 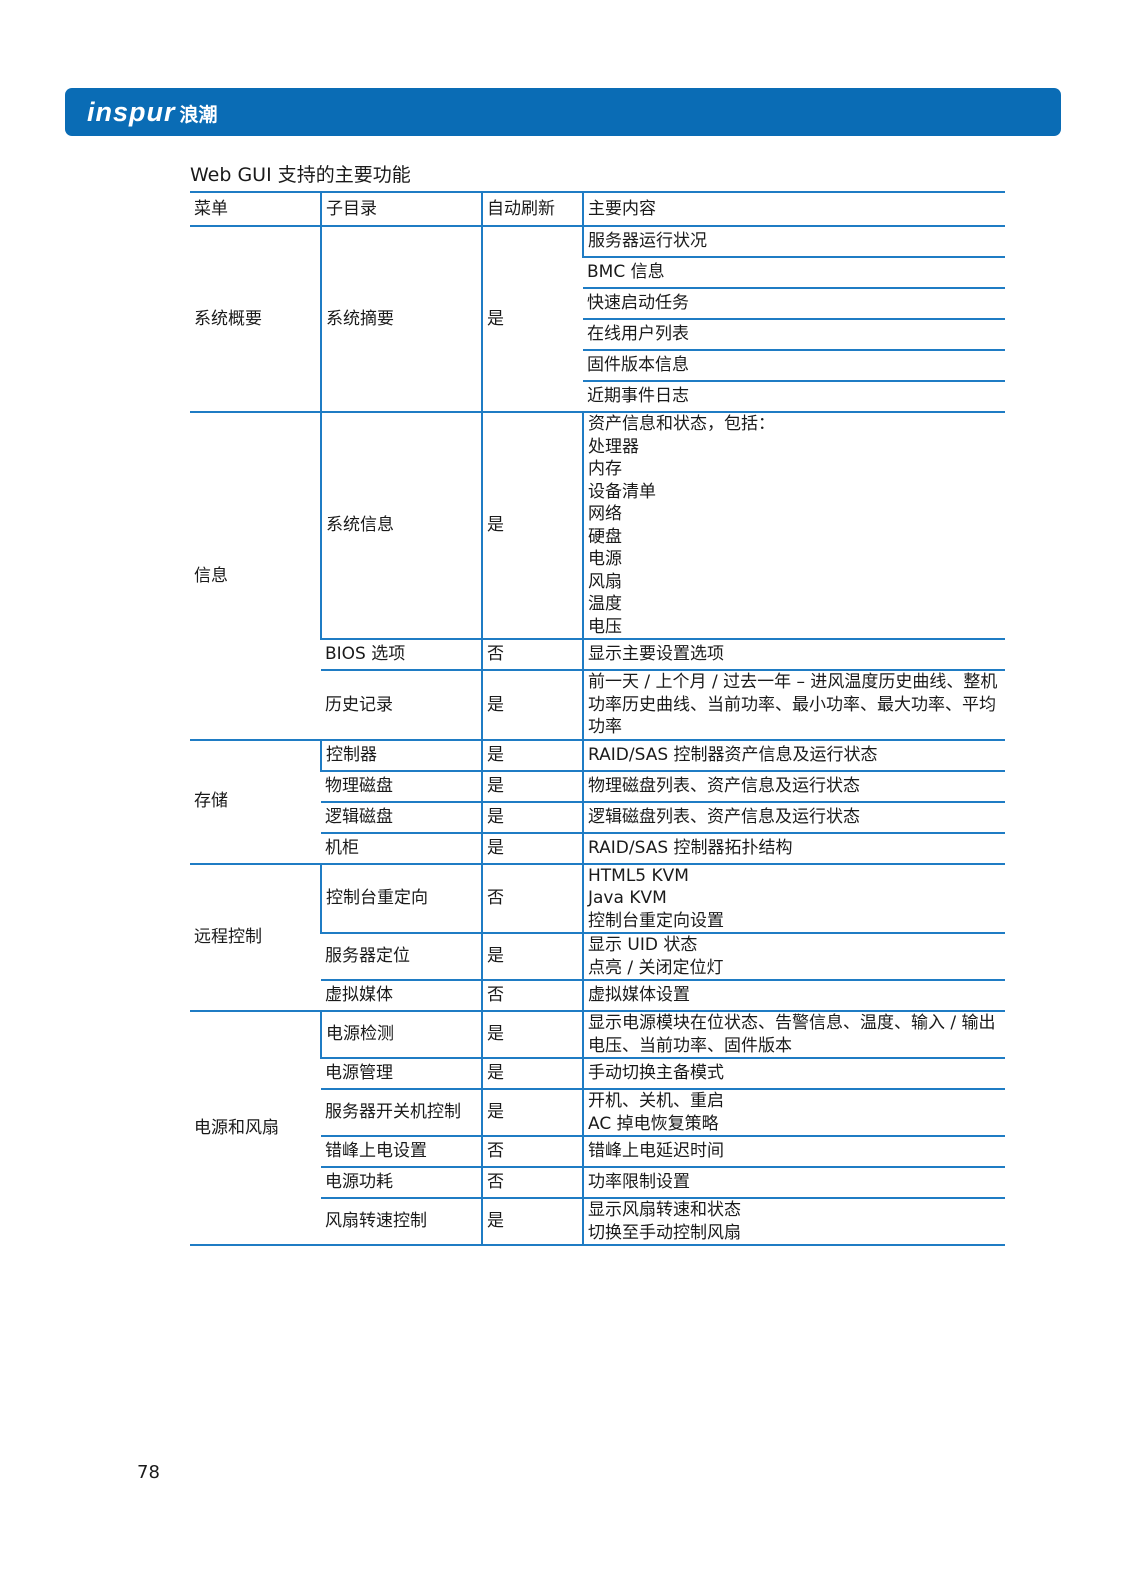 I want to click on submenu-cell: 服务器开关机控制, so click(x=401, y=1112).